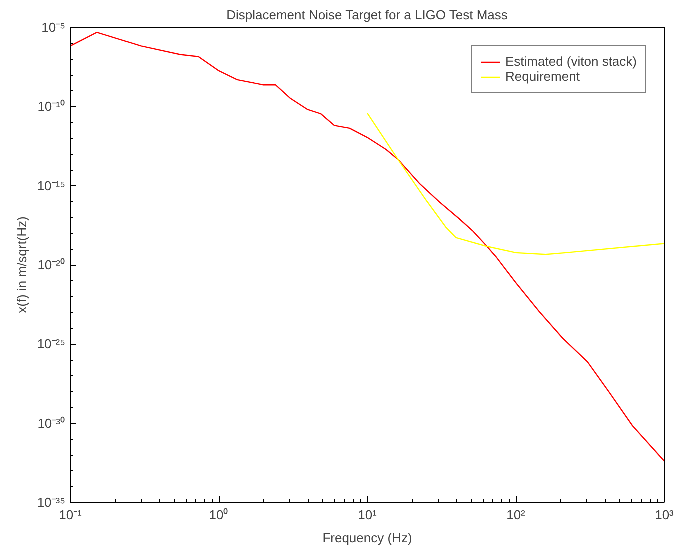 This screenshot has height=548, width=676. Describe the element at coordinates (51, 502) in the screenshot. I see `y-tick-label: 10⁻³⁵` at that location.